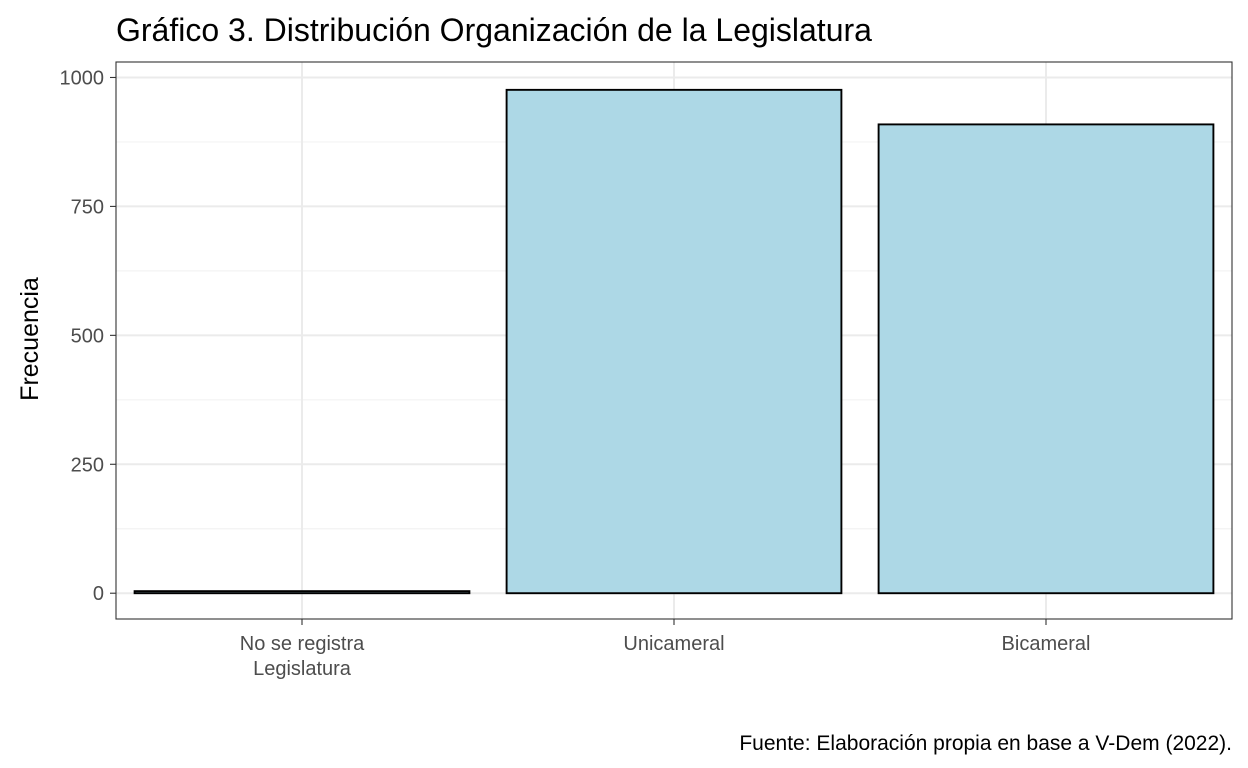  Describe the element at coordinates (98, 594) in the screenshot. I see `y-tick-label: 0` at that location.